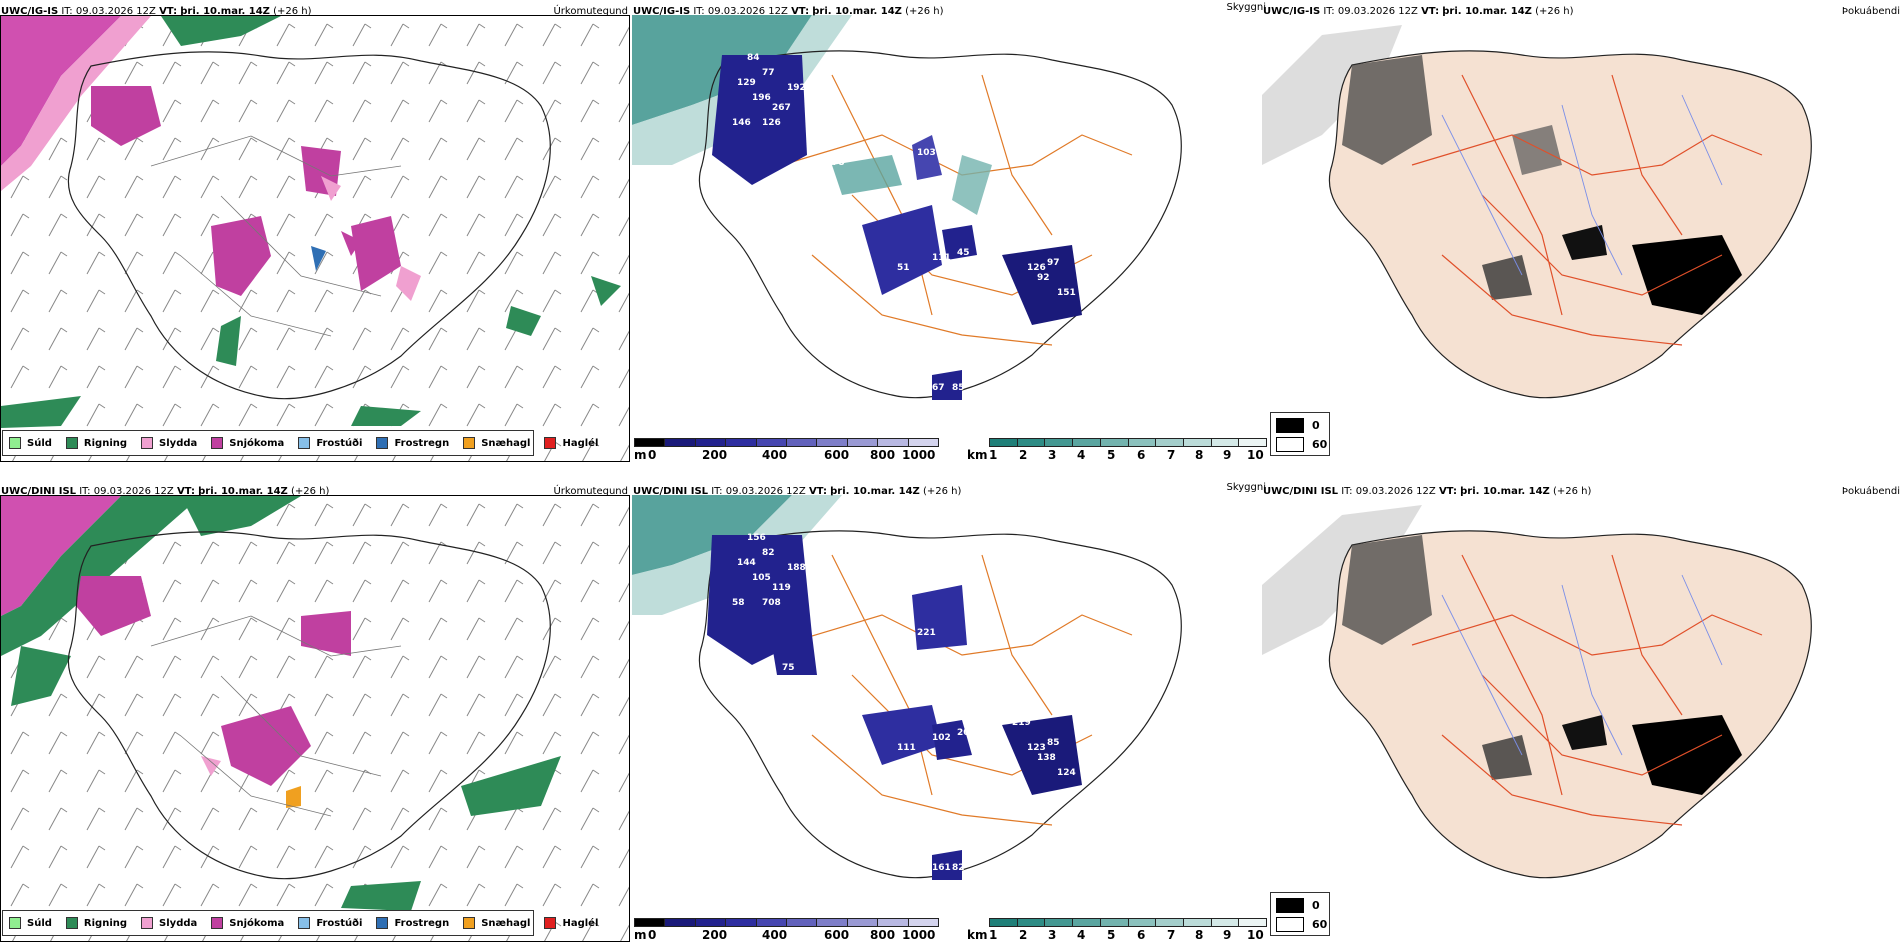 The width and height of the screenshot is (1900, 950). I want to click on snow-depth-label: 78, so click(838, 163).